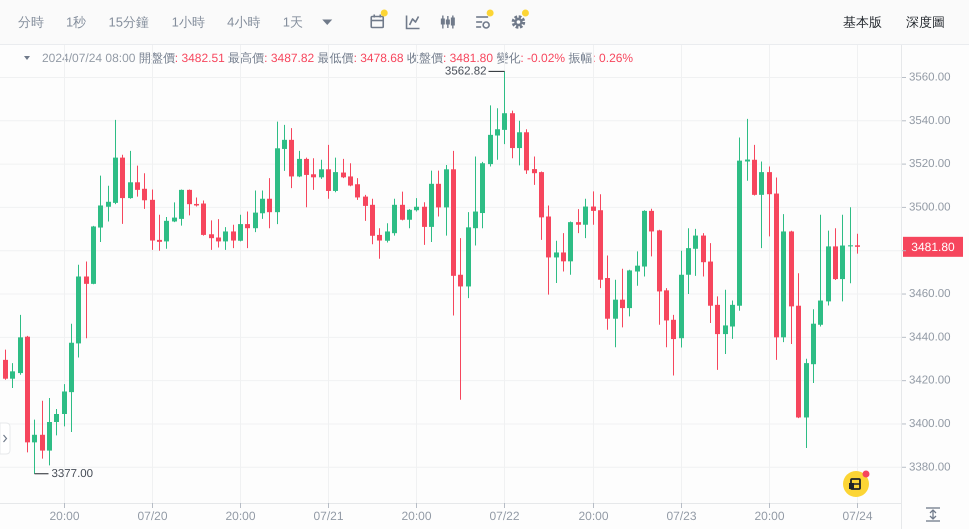 Image resolution: width=969 pixels, height=529 pixels. Describe the element at coordinates (681, 516) in the screenshot. I see `x-tick-label: 07/23` at that location.